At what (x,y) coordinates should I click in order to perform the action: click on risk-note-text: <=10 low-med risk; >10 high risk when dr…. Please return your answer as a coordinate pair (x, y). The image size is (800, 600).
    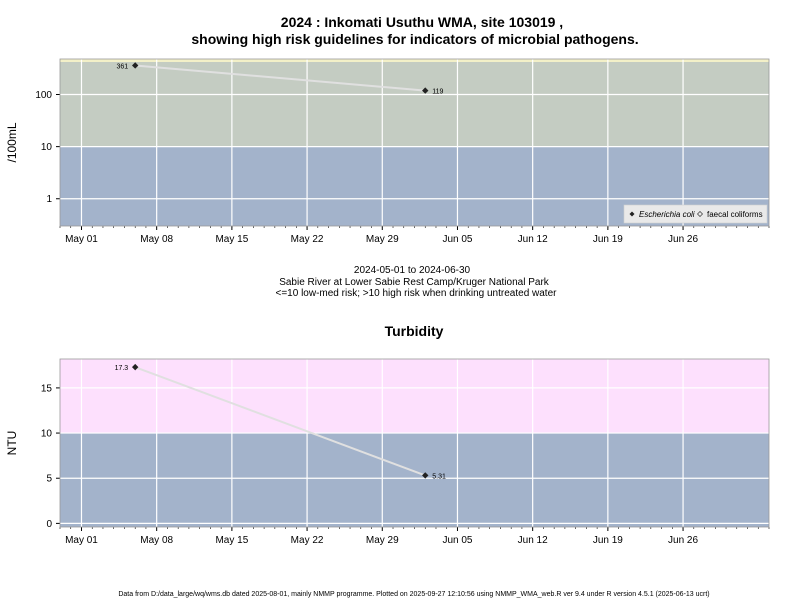
    Looking at the image, I should click on (417, 293).